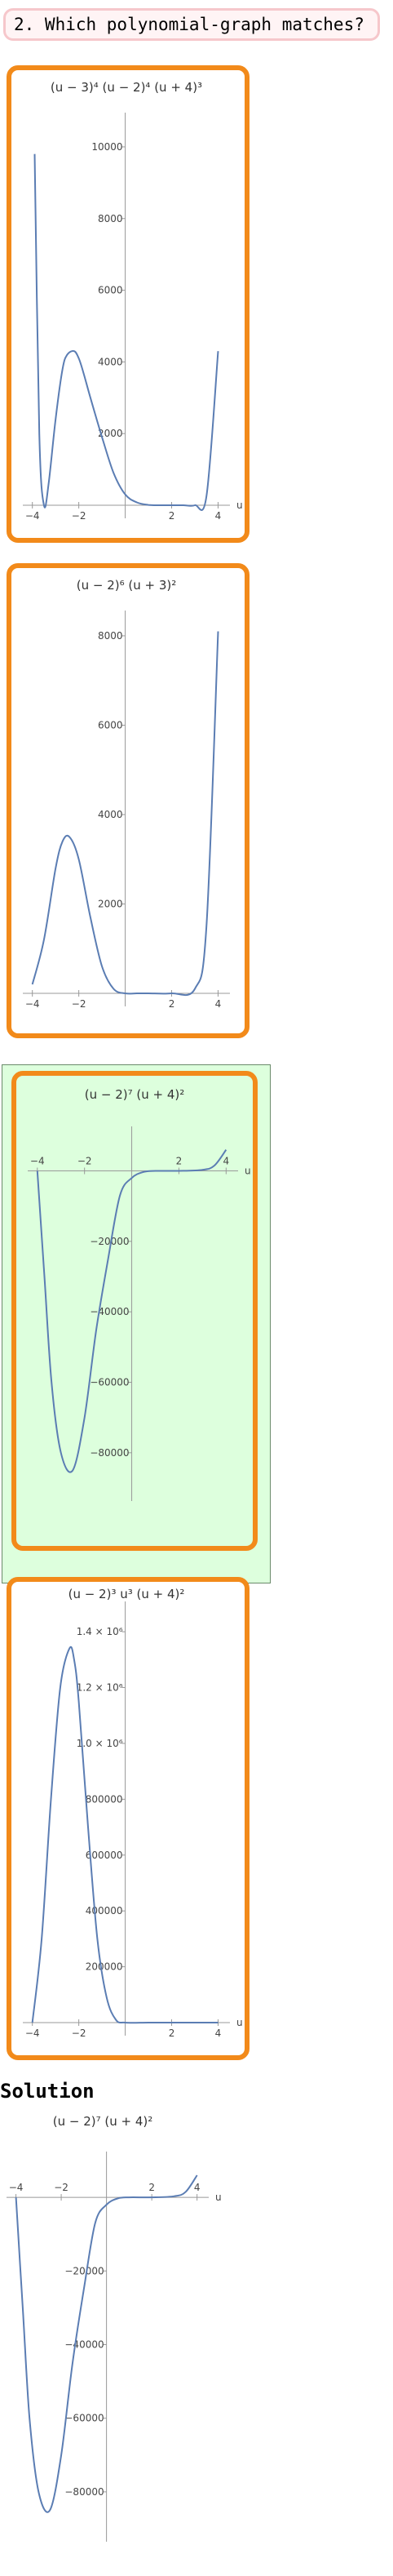 The image size is (393, 2576). I want to click on option-4-y-tick-label: 1.4 × 10⁶, so click(100, 1631).